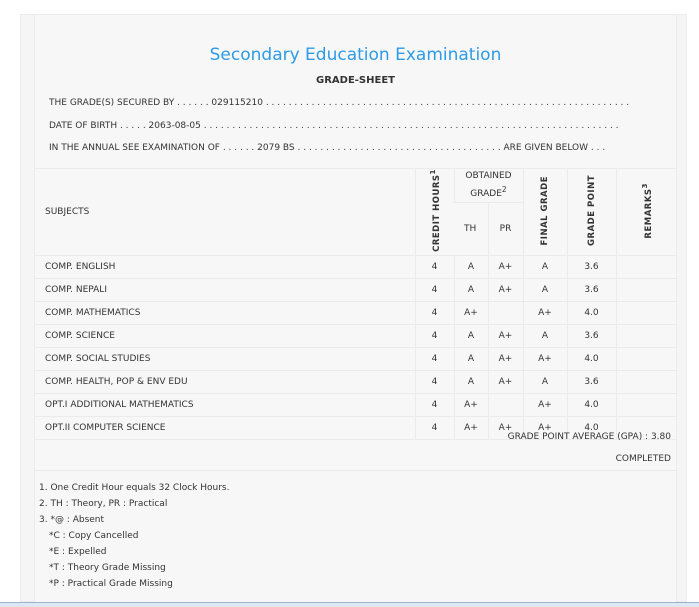  I want to click on table-row: COMP. ENGLISH 4 A A+ A 3.6, so click(356, 267).